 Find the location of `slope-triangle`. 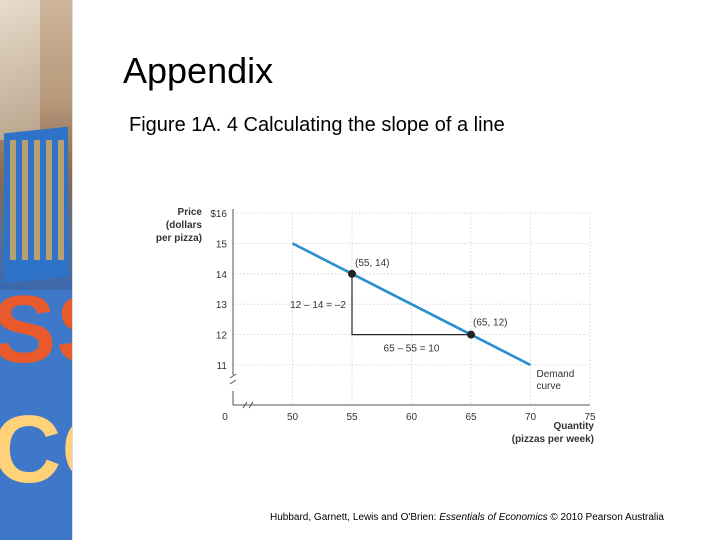

slope-triangle is located at coordinates (411, 304).